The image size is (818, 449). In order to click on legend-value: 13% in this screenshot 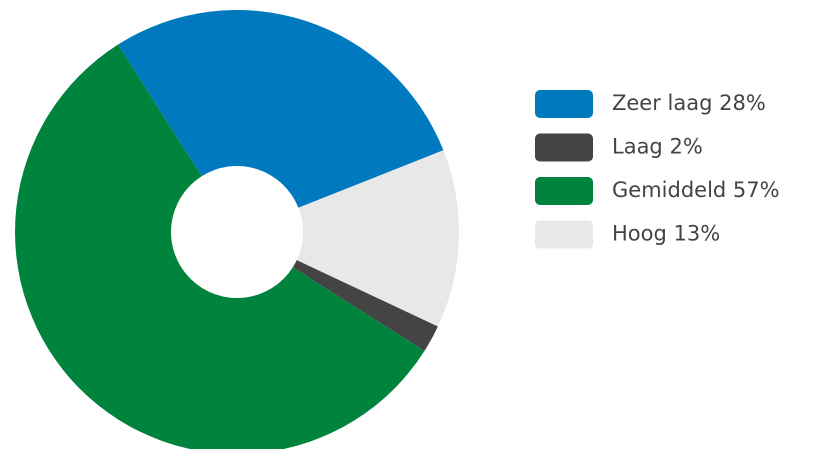, I will do `click(697, 234)`.